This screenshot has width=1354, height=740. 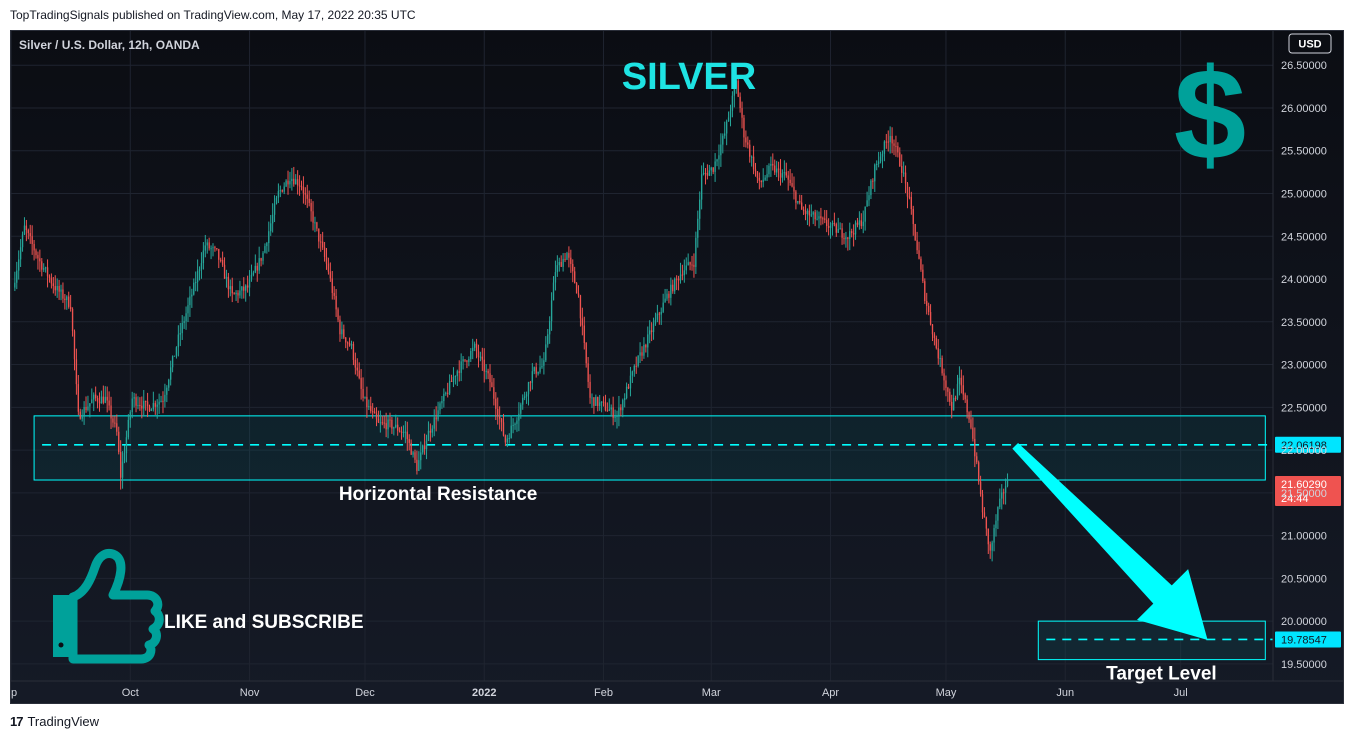 I want to click on price-label-resistance: 22.06198, so click(x=1308, y=444).